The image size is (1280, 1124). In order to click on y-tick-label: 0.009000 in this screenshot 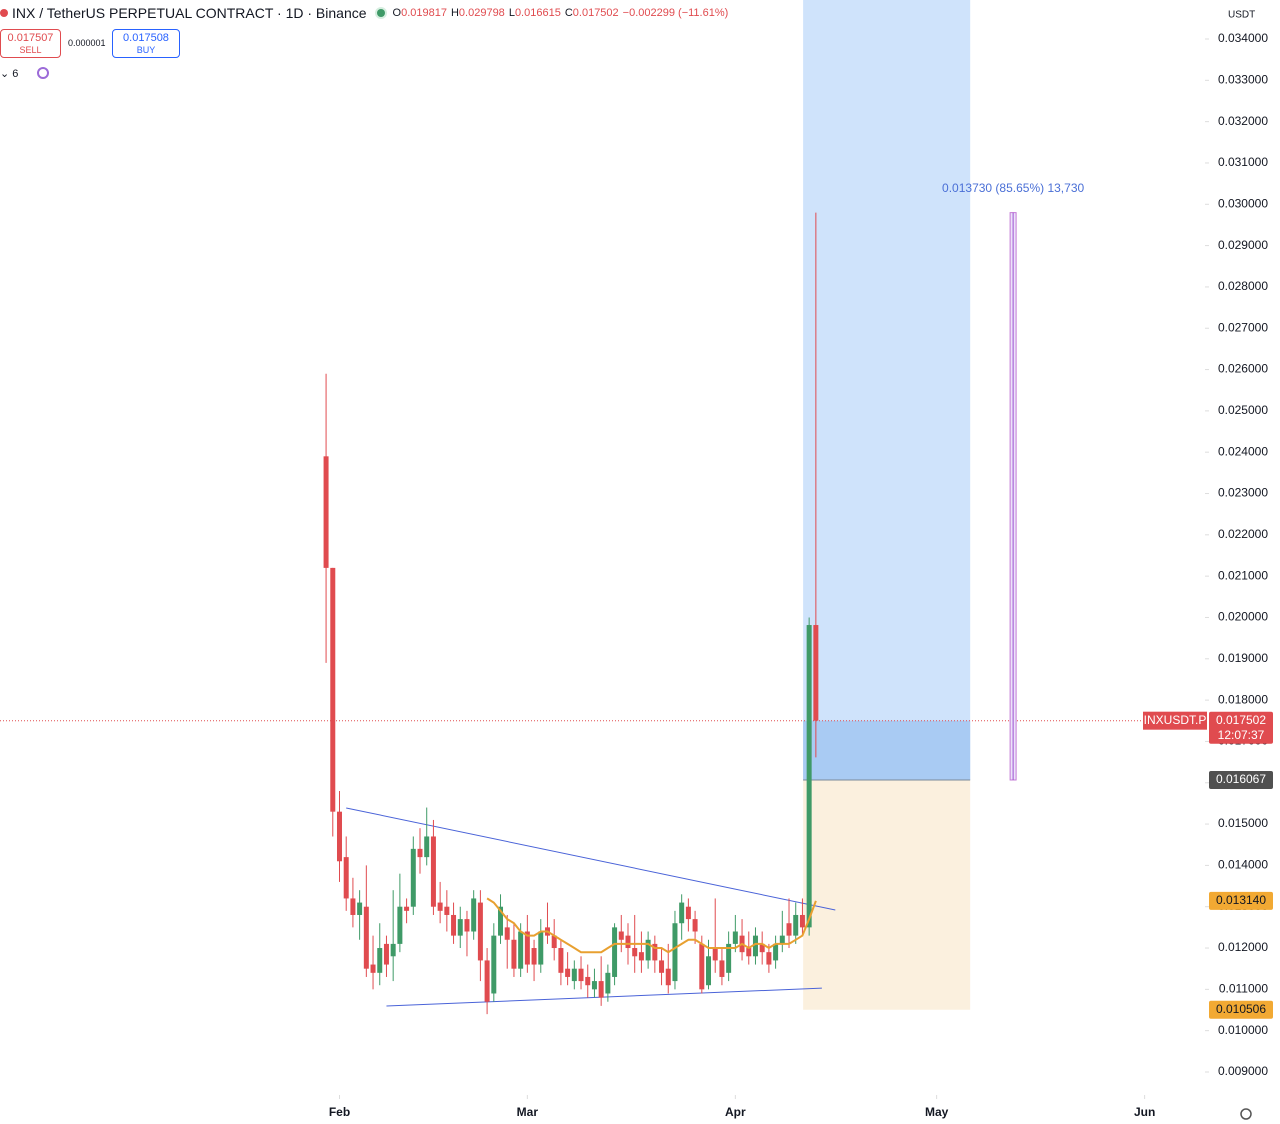, I will do `click(1243, 1071)`.